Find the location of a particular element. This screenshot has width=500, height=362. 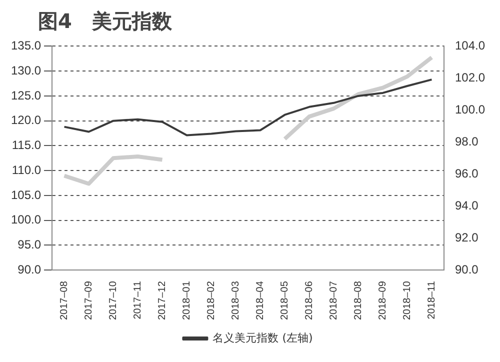

legend-label: 名义美元指数 (左轴) is located at coordinates (262, 337).